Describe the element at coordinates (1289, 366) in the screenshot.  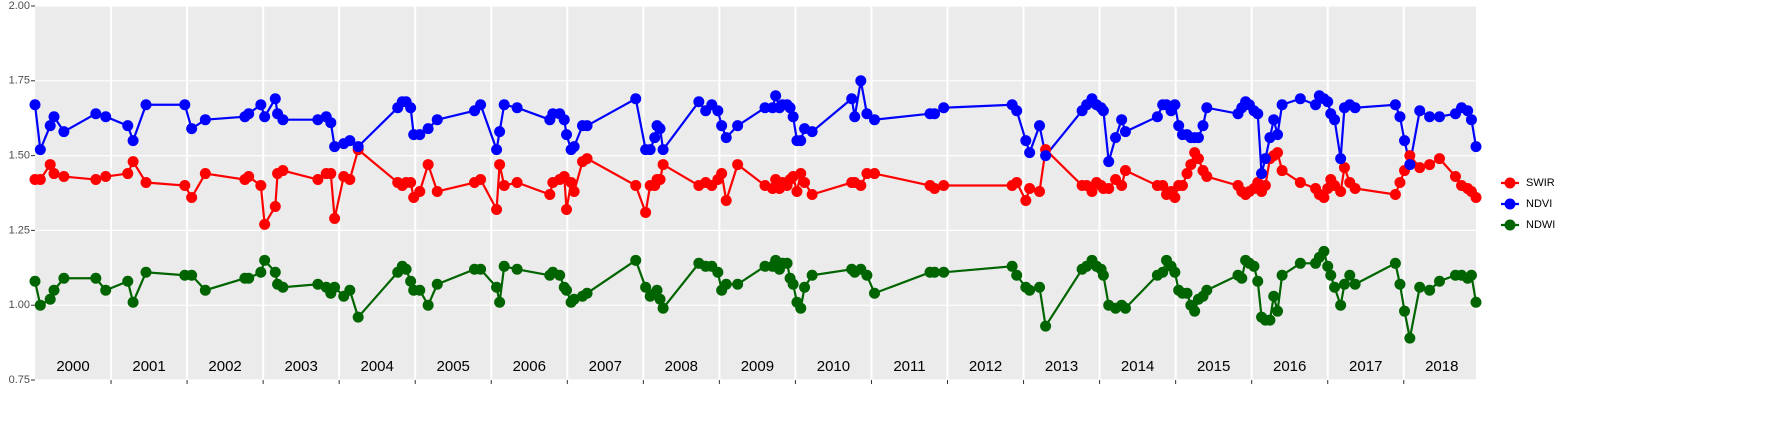
I see `year-label: 2016` at that location.